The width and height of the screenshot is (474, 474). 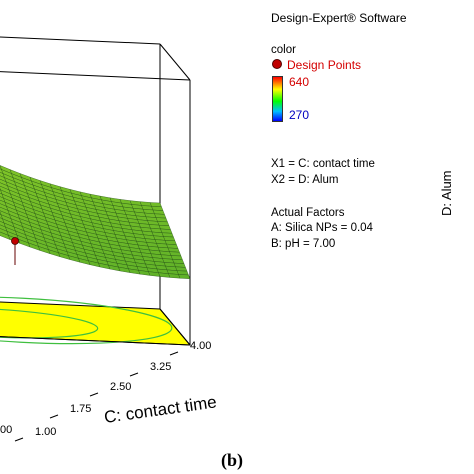 I want to click on x-tick-label: 2.50, so click(x=120, y=387).